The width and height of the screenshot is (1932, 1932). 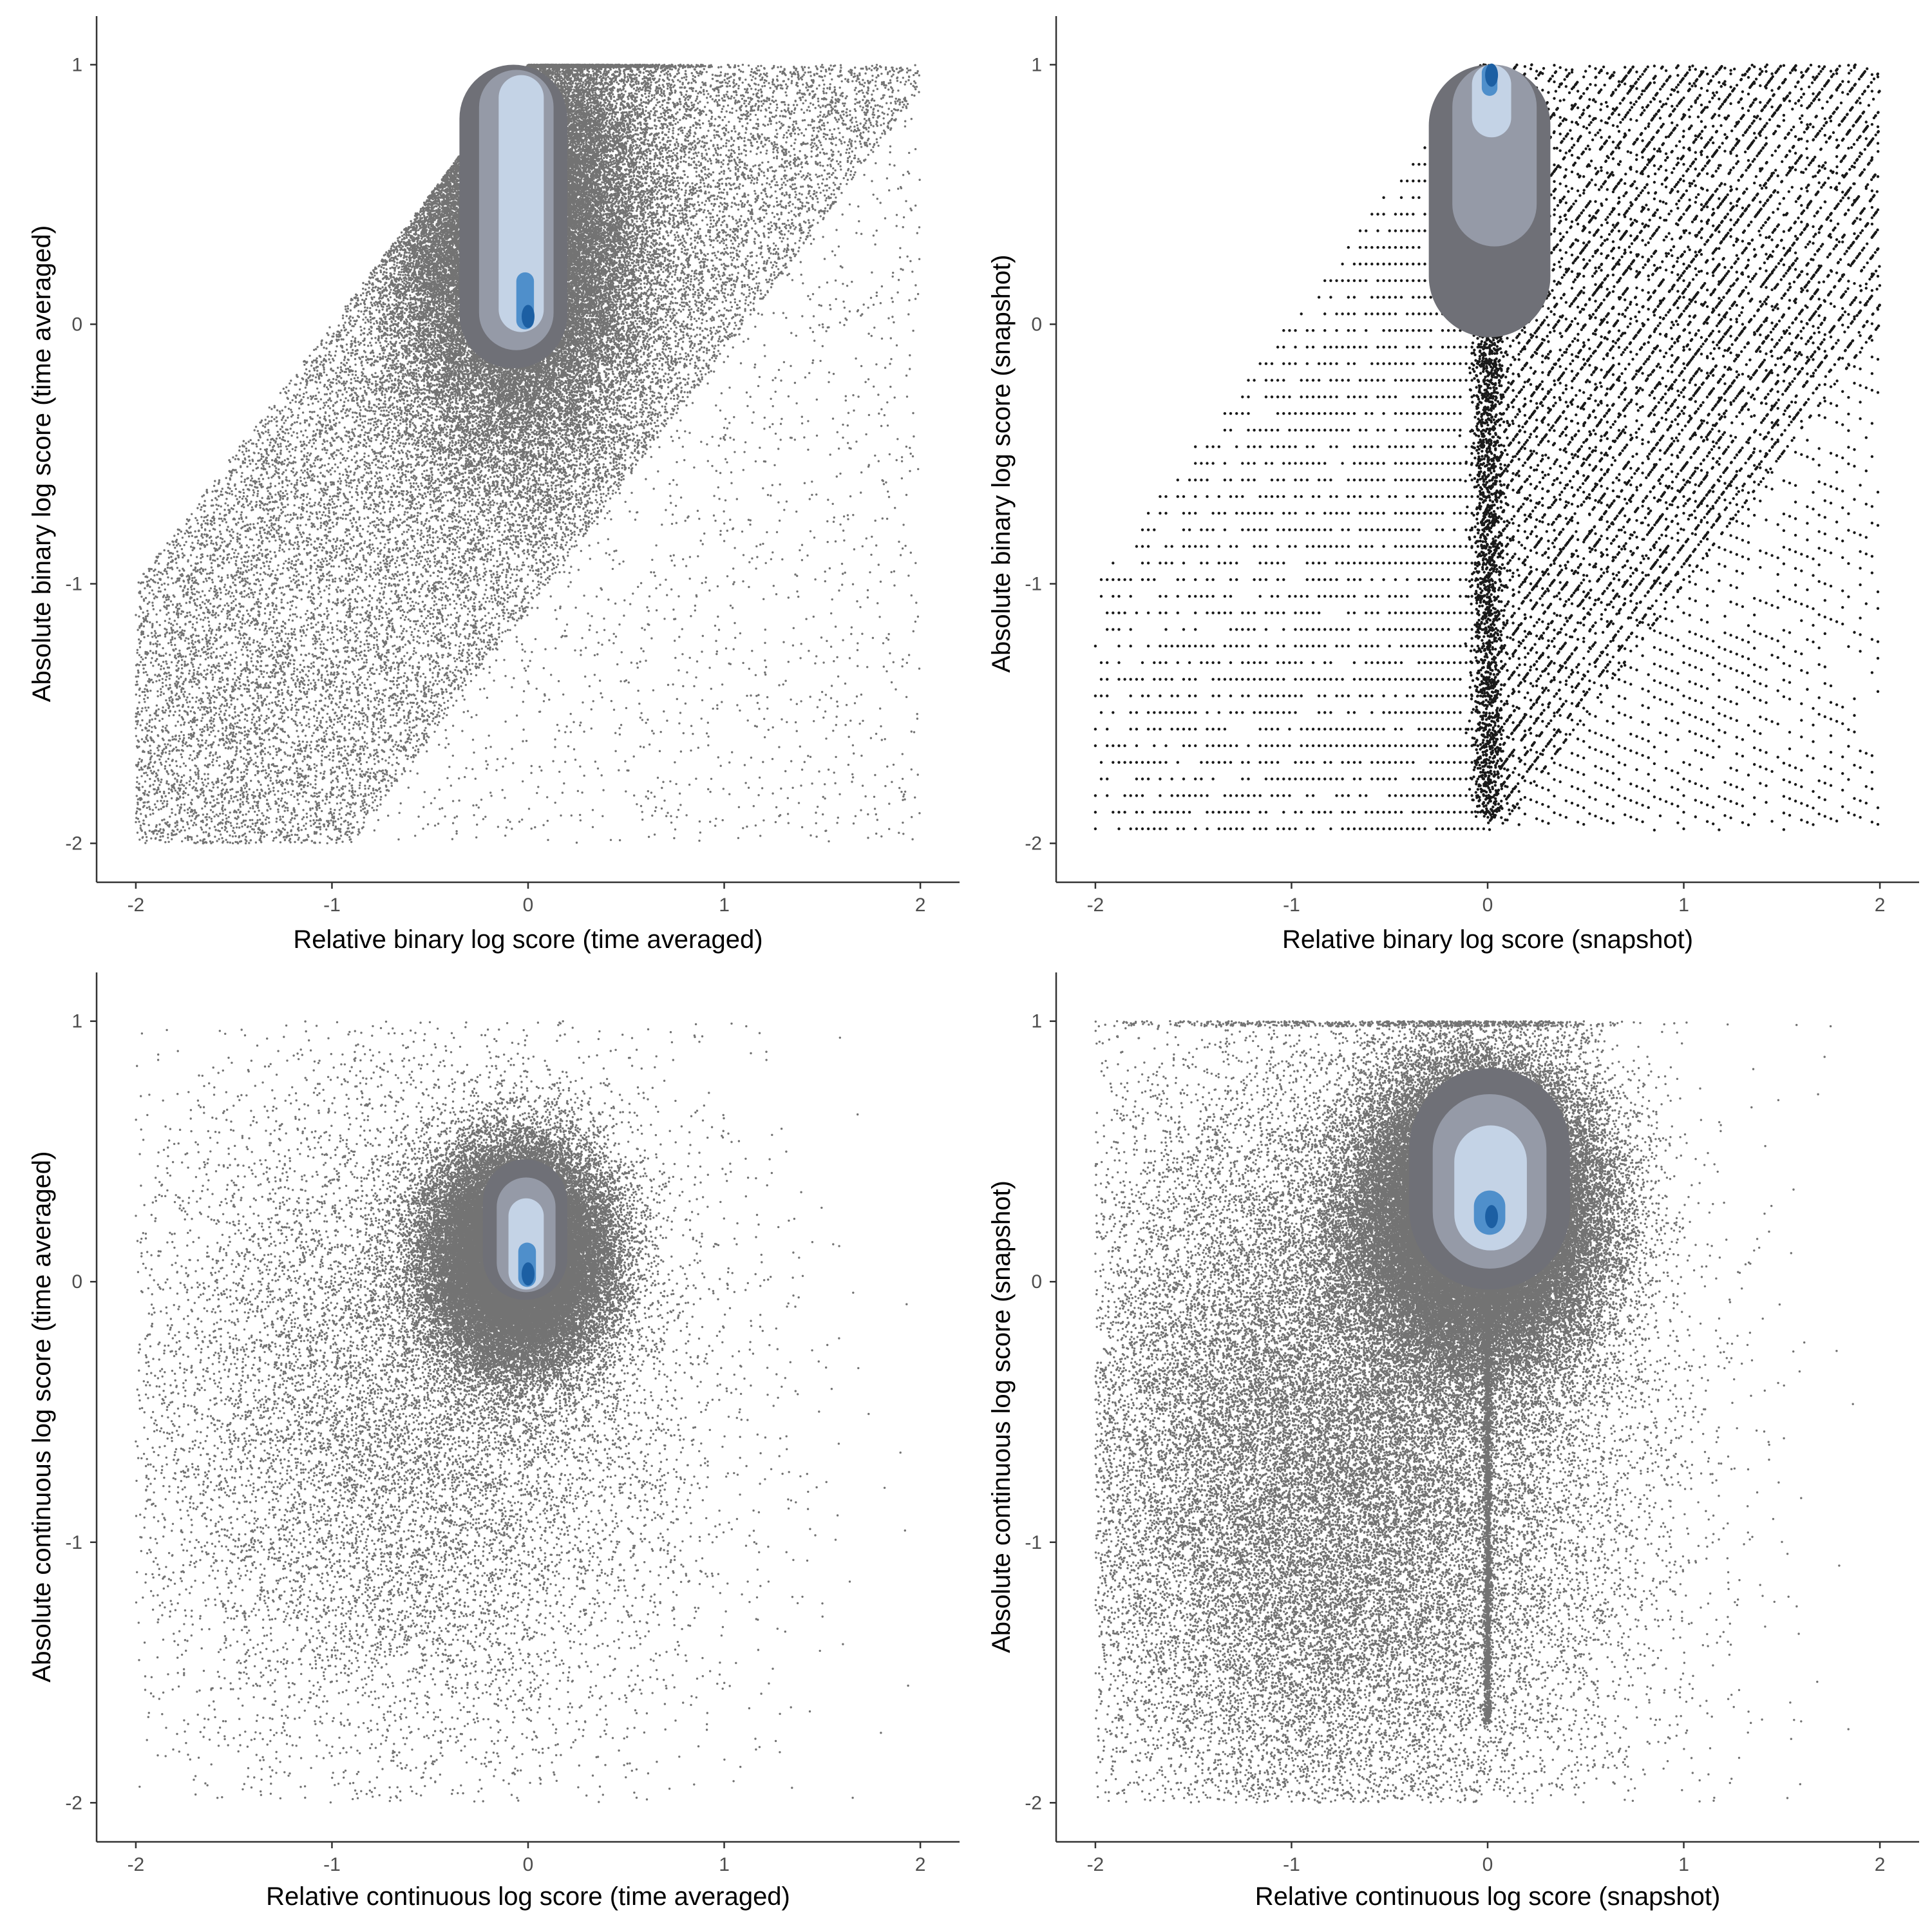 I want to click on x-axis-title: Relative binary log score (snapshot), so click(x=1487, y=940).